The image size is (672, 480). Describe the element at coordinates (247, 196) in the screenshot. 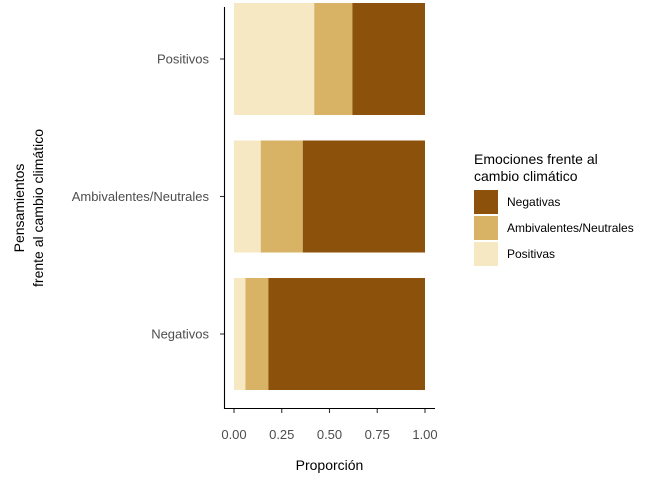

I see `bar-ambivalentes-neutrales-positivas` at that location.